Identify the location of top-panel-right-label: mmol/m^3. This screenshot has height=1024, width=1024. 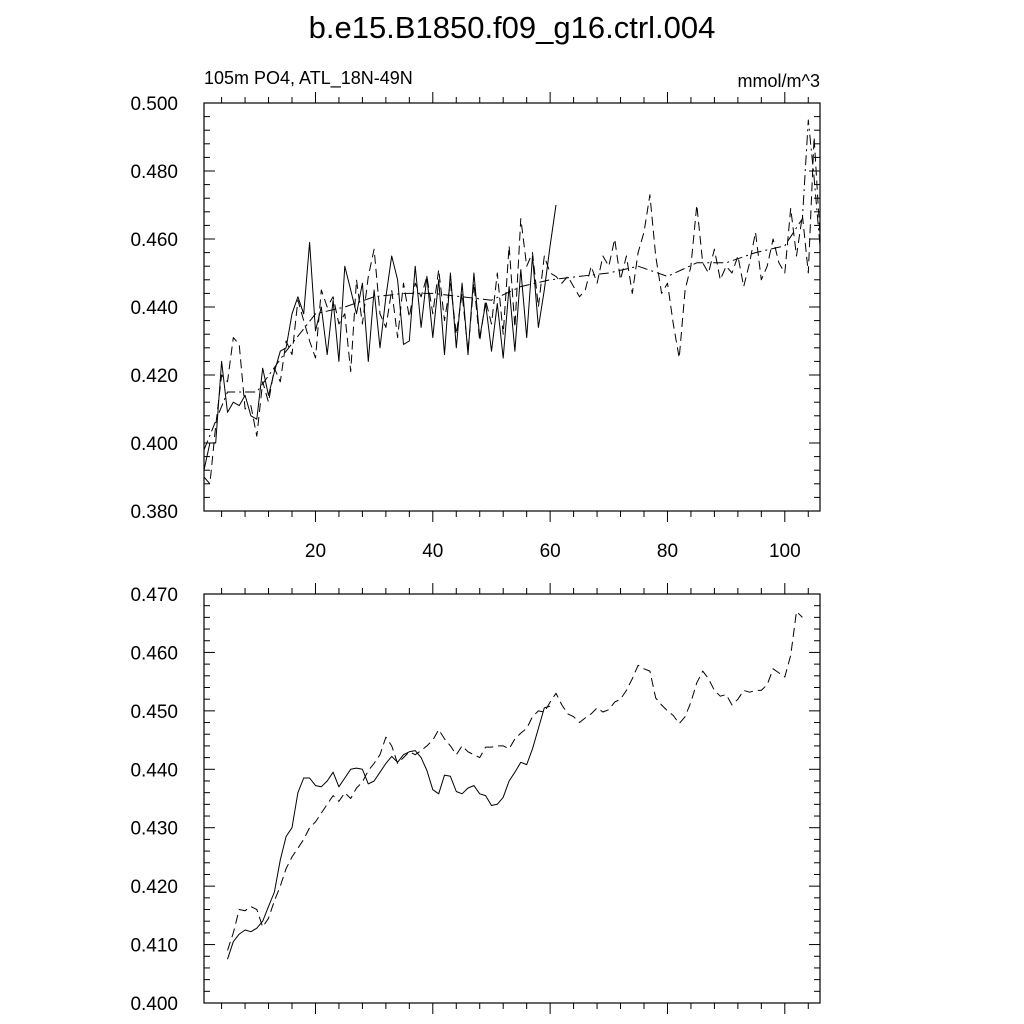
(779, 81).